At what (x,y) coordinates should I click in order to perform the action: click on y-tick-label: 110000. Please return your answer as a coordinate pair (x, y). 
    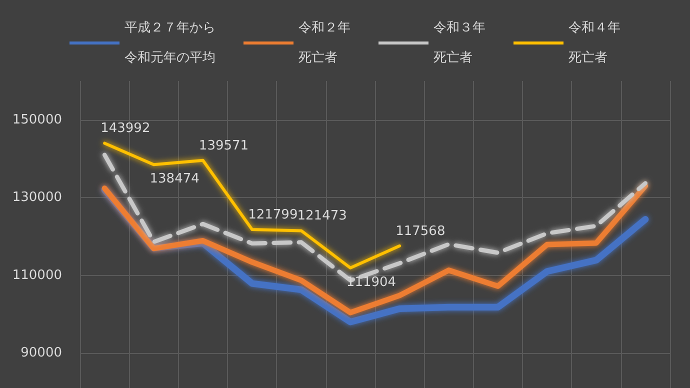
    Looking at the image, I should click on (37, 275).